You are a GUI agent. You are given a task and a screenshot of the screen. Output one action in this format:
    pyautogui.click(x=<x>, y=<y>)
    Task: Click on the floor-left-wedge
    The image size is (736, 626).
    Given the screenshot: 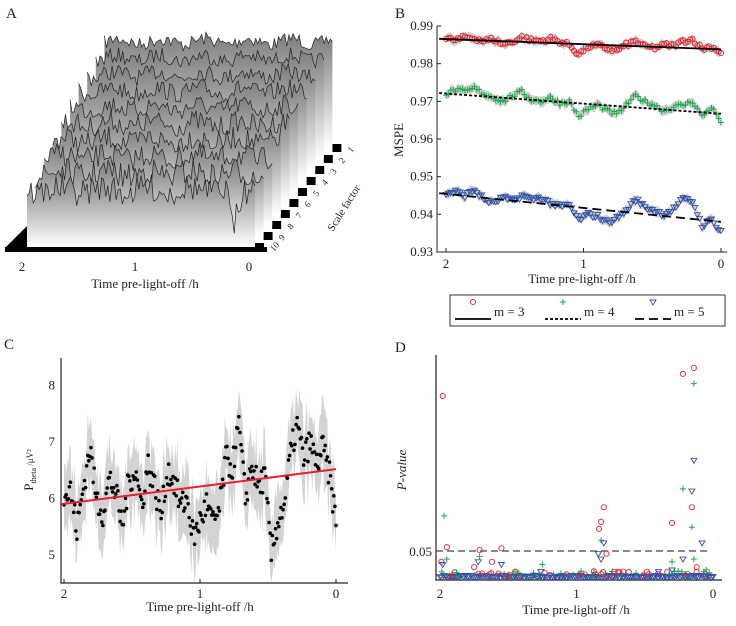 What is the action you would take?
    pyautogui.click(x=16, y=238)
    